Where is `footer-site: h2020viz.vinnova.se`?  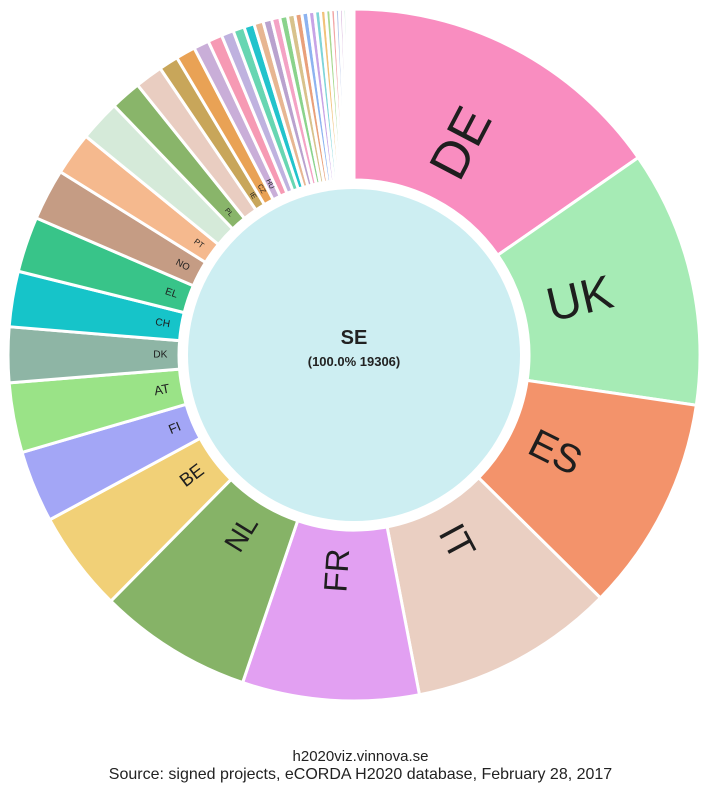 footer-site: h2020viz.vinnova.se is located at coordinates (360, 756).